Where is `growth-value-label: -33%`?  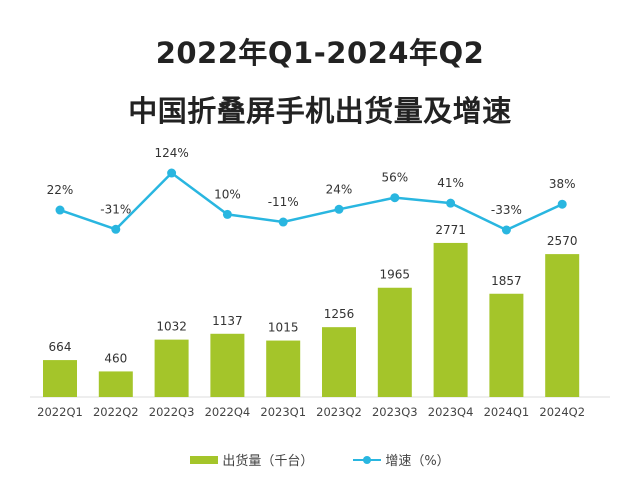
growth-value-label: -33% is located at coordinates (506, 210).